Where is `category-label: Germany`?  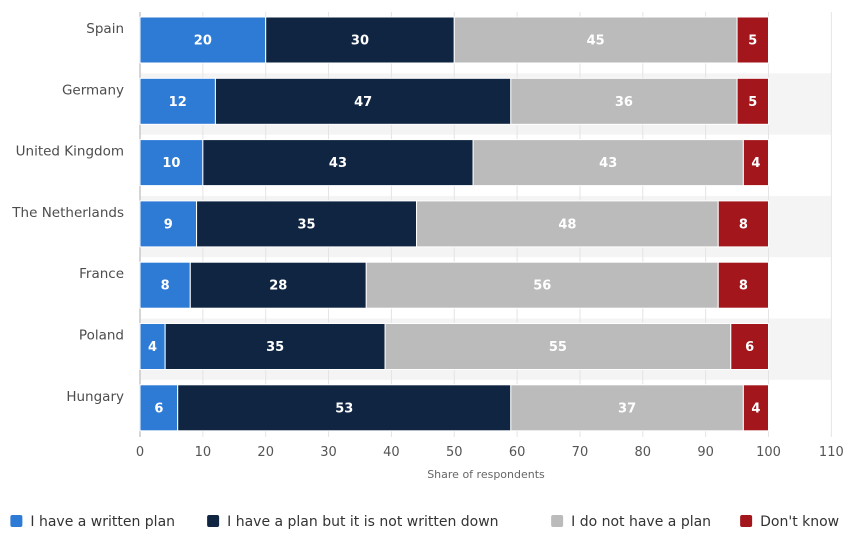
category-label: Germany is located at coordinates (93, 90).